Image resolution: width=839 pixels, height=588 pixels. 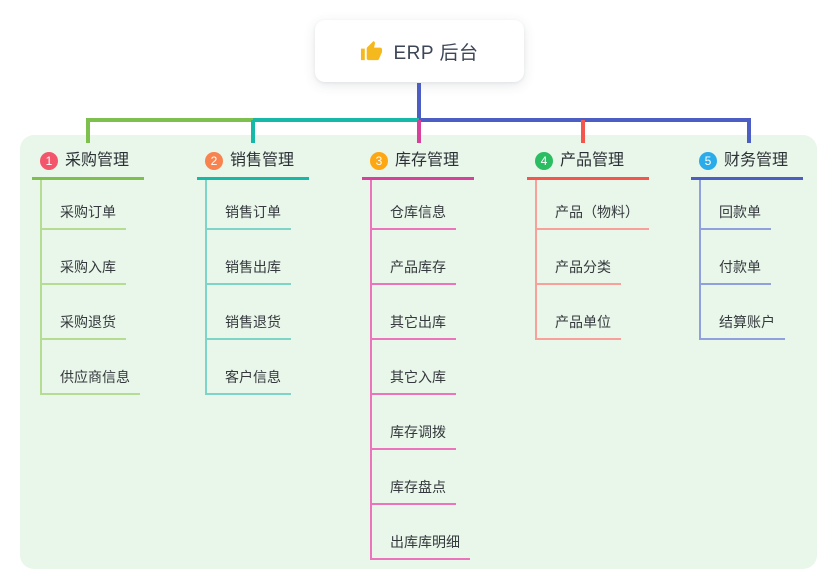 I want to click on connector-drop-finance, so click(x=749, y=131).